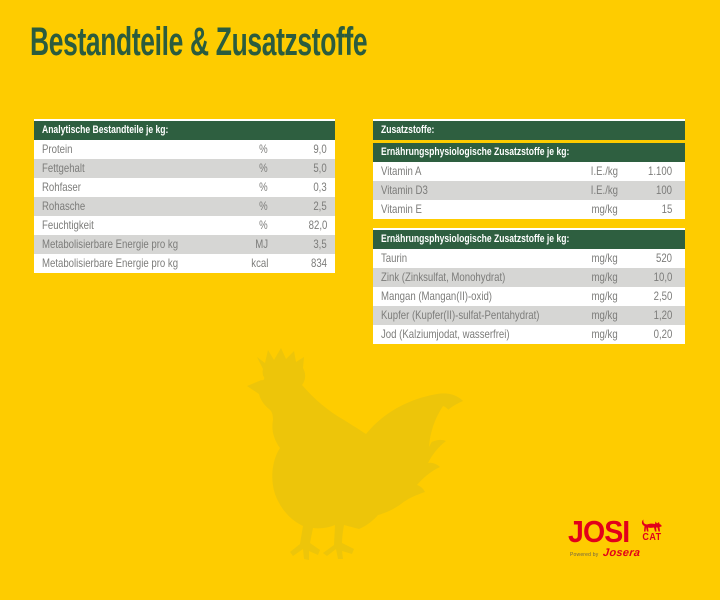 This screenshot has width=720, height=600. Describe the element at coordinates (622, 553) in the screenshot. I see `company-wordmark: Josera` at that location.